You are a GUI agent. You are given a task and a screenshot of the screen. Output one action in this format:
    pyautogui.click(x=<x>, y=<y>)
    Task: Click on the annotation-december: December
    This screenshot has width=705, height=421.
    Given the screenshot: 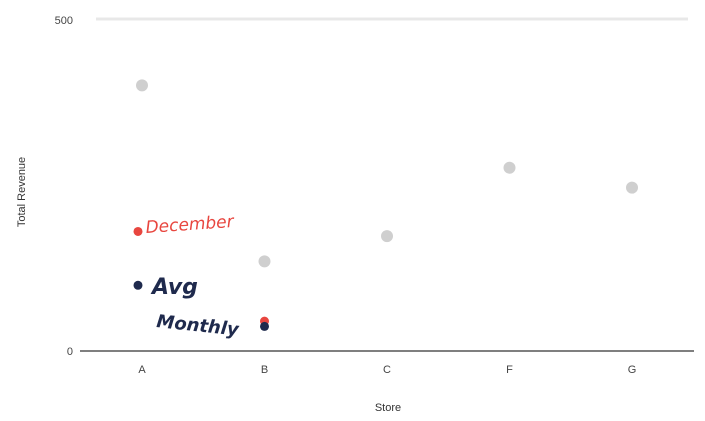 What is the action you would take?
    pyautogui.click(x=190, y=225)
    